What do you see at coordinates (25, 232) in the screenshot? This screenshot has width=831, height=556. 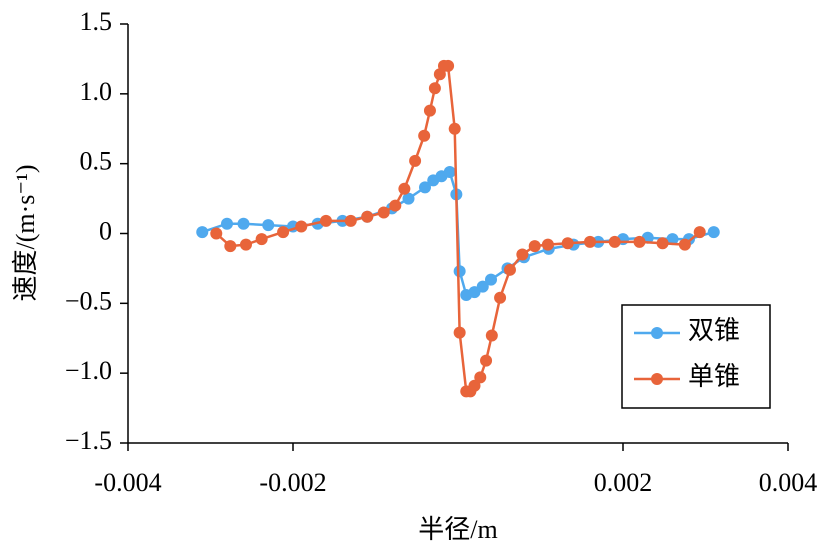 I see `y-axis-label: 速度/(m·s⁻¹)` at bounding box center [25, 232].